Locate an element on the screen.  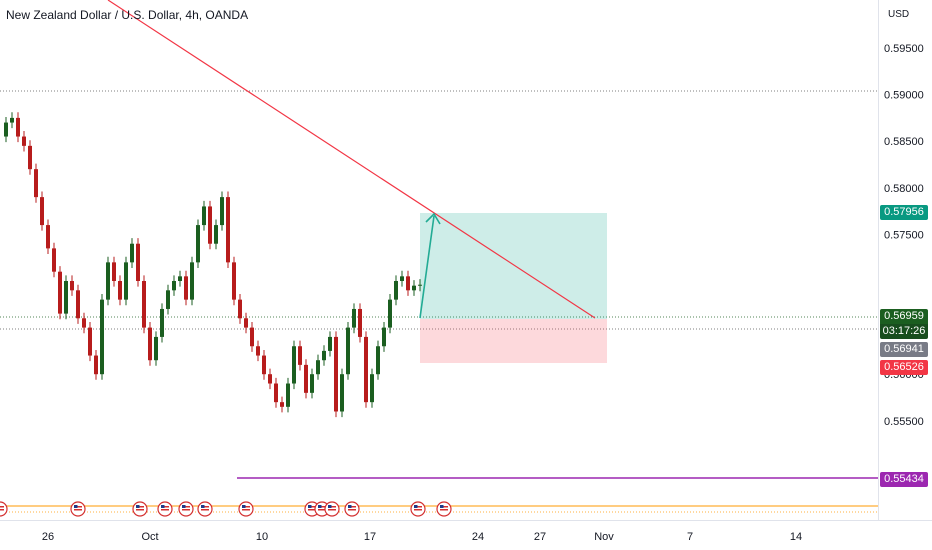
y-tick-label: 0.59000 is located at coordinates (904, 96).